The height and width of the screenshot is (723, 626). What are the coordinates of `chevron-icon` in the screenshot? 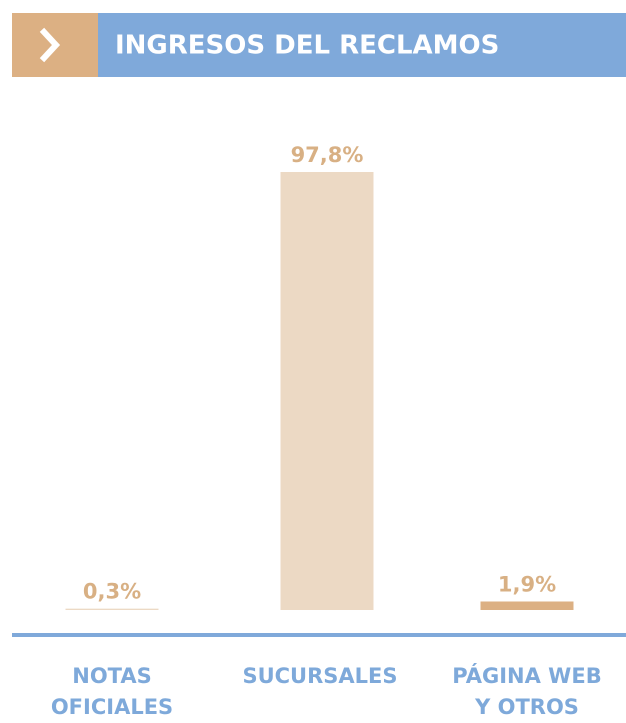 It's located at (50, 45).